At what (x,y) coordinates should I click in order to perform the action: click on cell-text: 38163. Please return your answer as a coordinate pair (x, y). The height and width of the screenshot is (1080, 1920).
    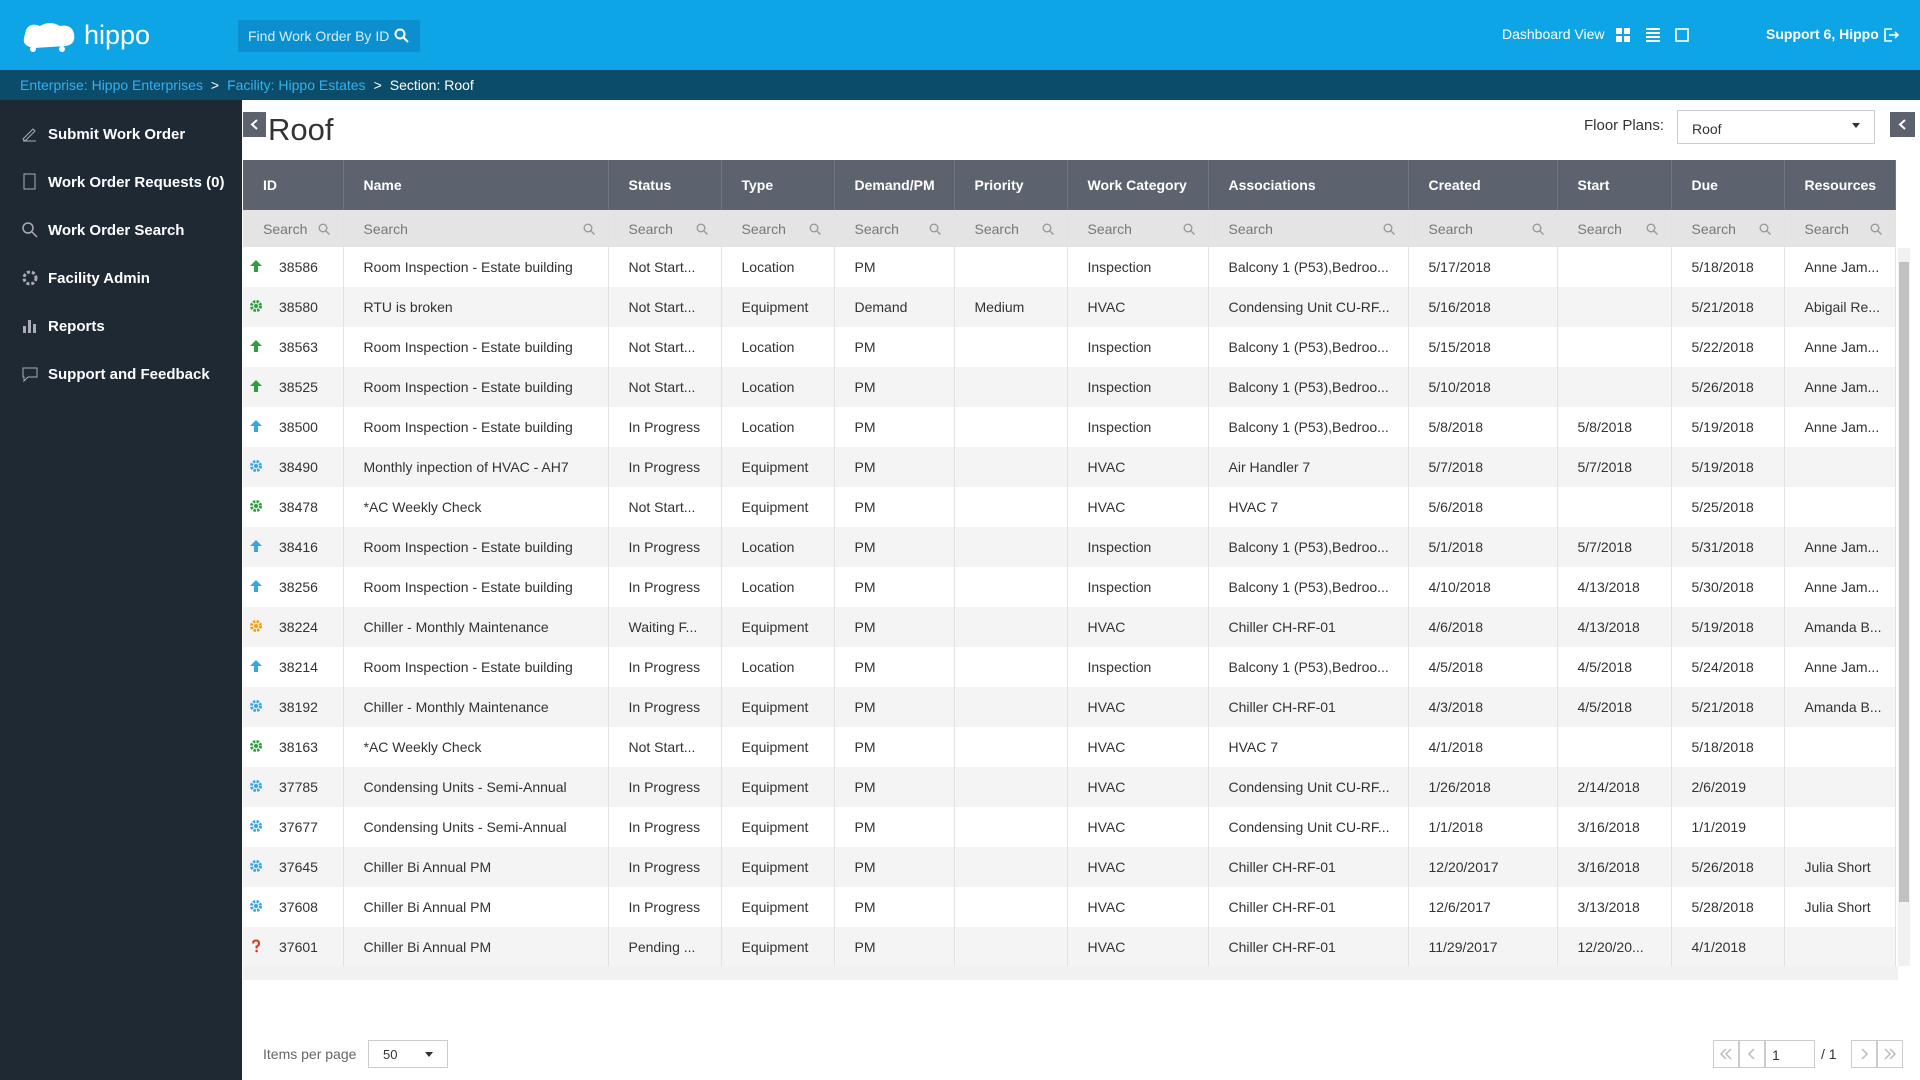
    Looking at the image, I should click on (298, 747).